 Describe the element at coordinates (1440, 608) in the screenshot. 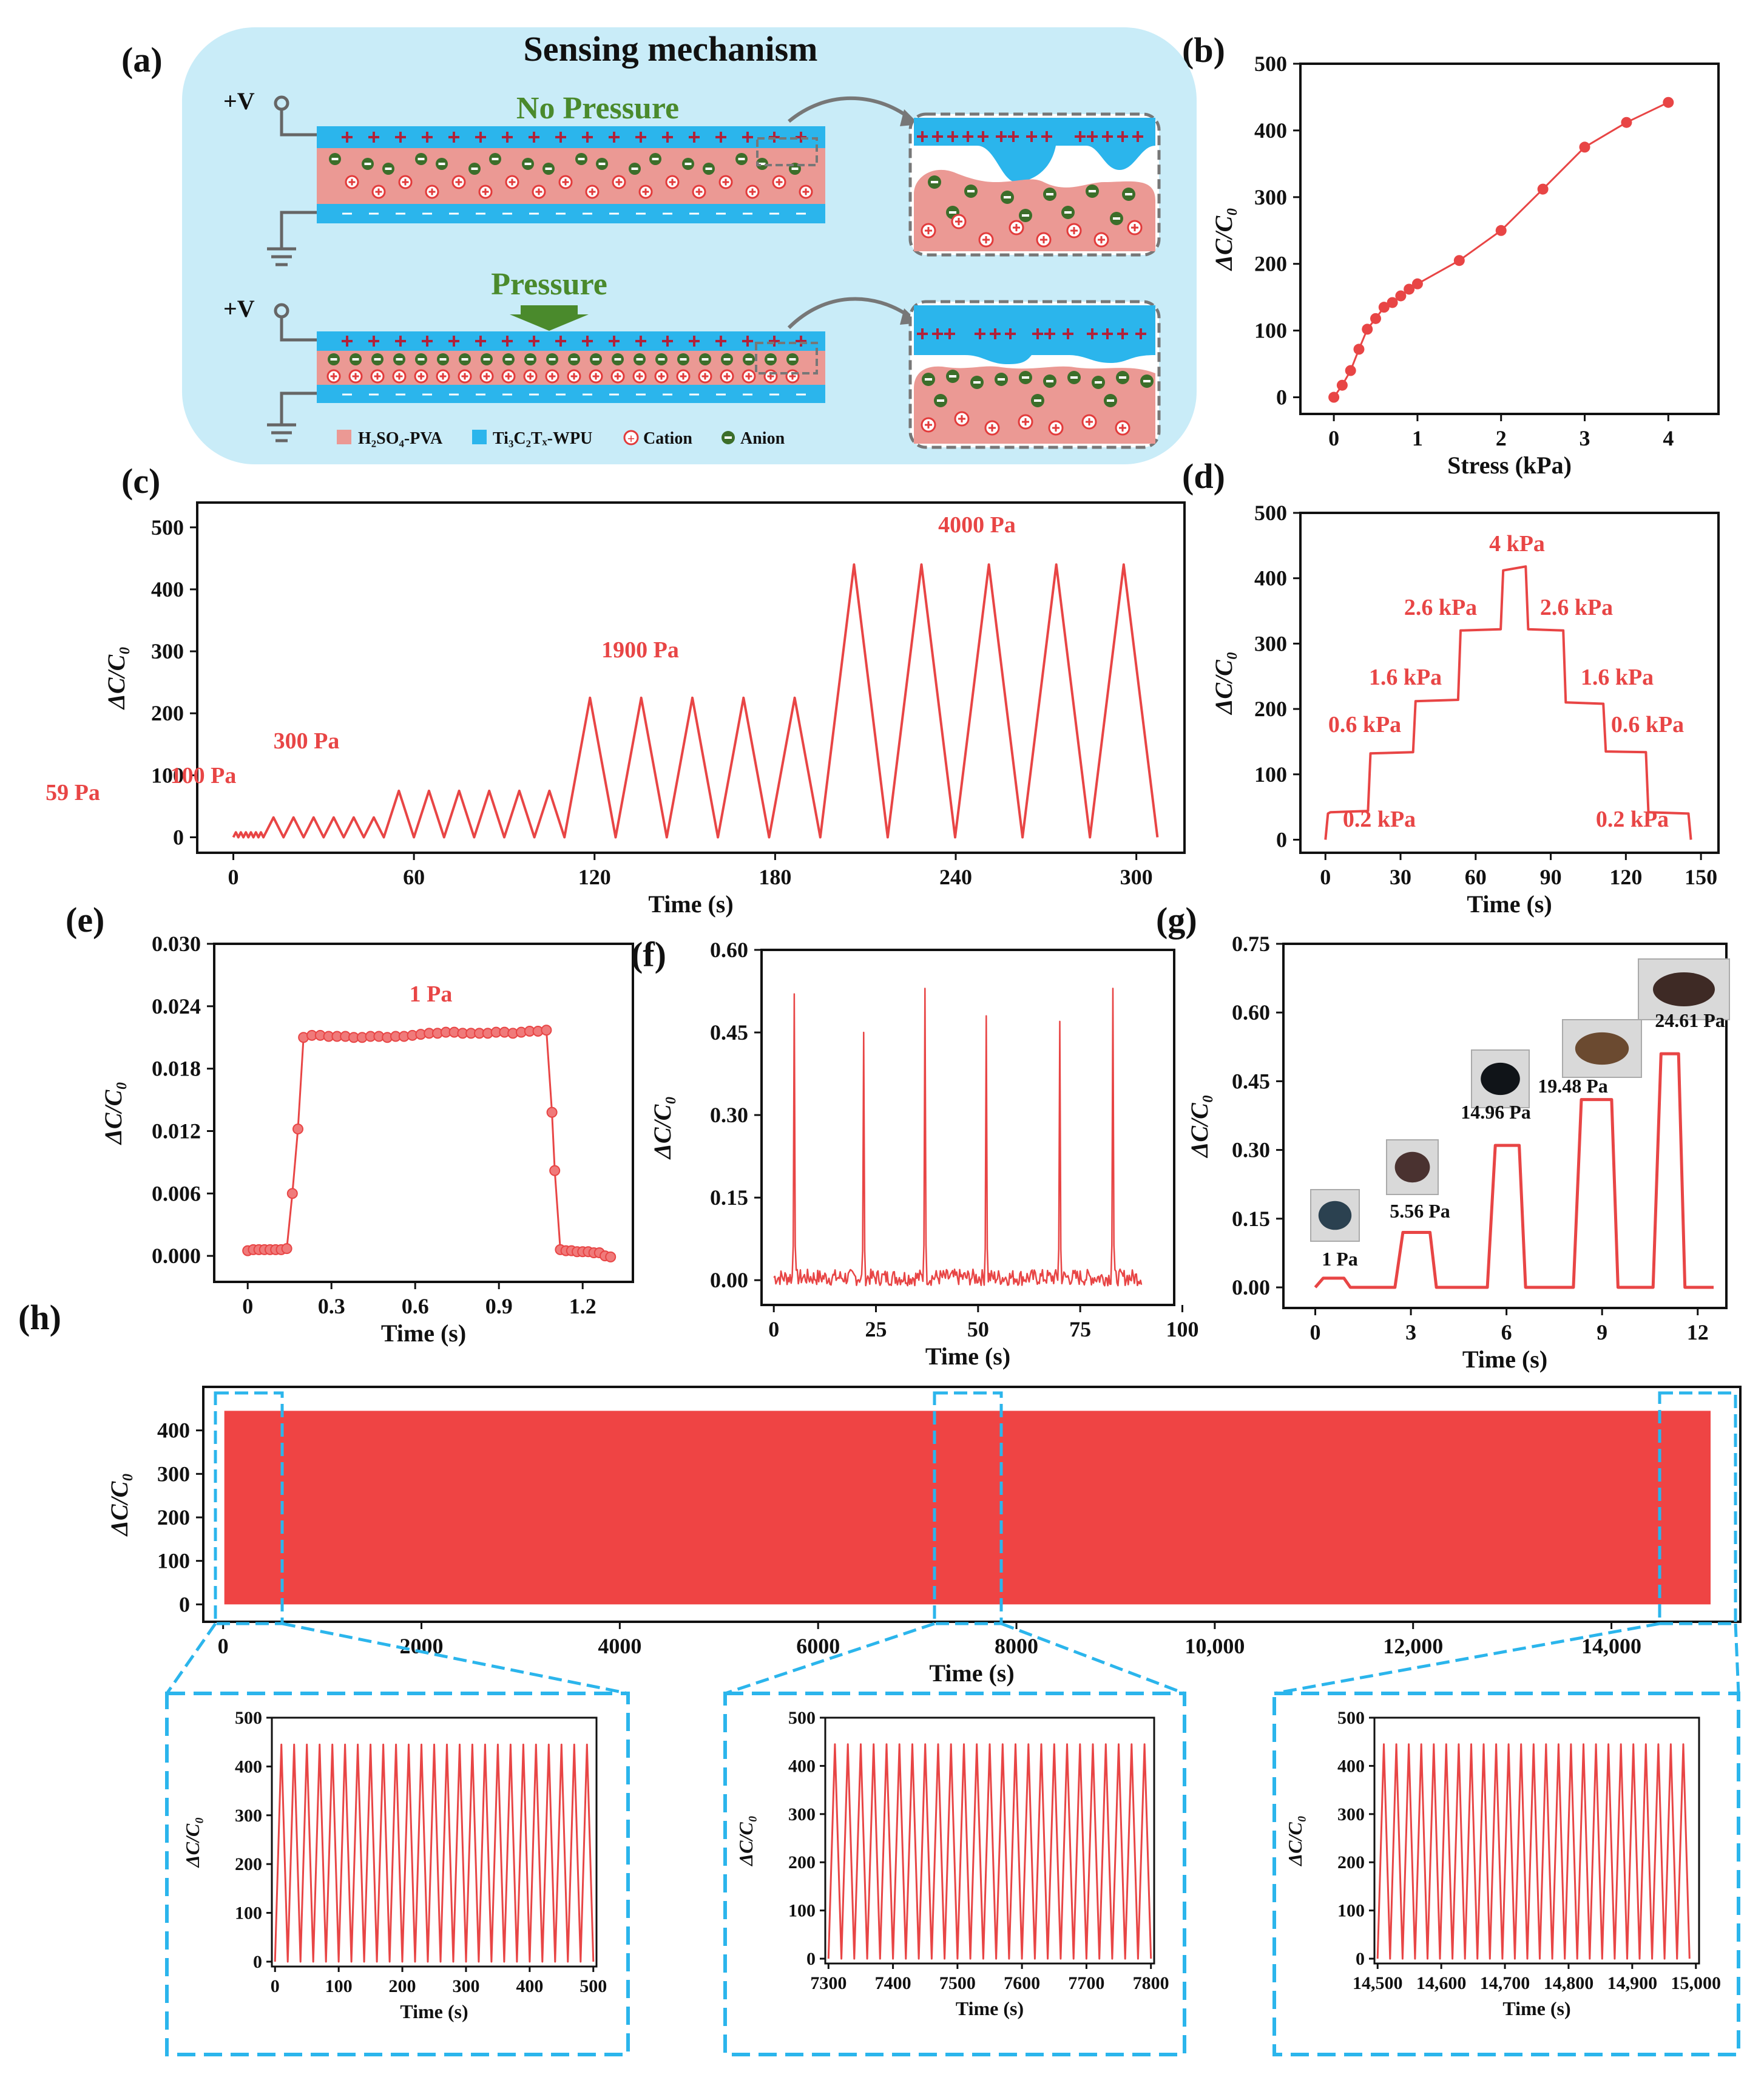

I see `step-annotation: 2.6 kPa` at that location.